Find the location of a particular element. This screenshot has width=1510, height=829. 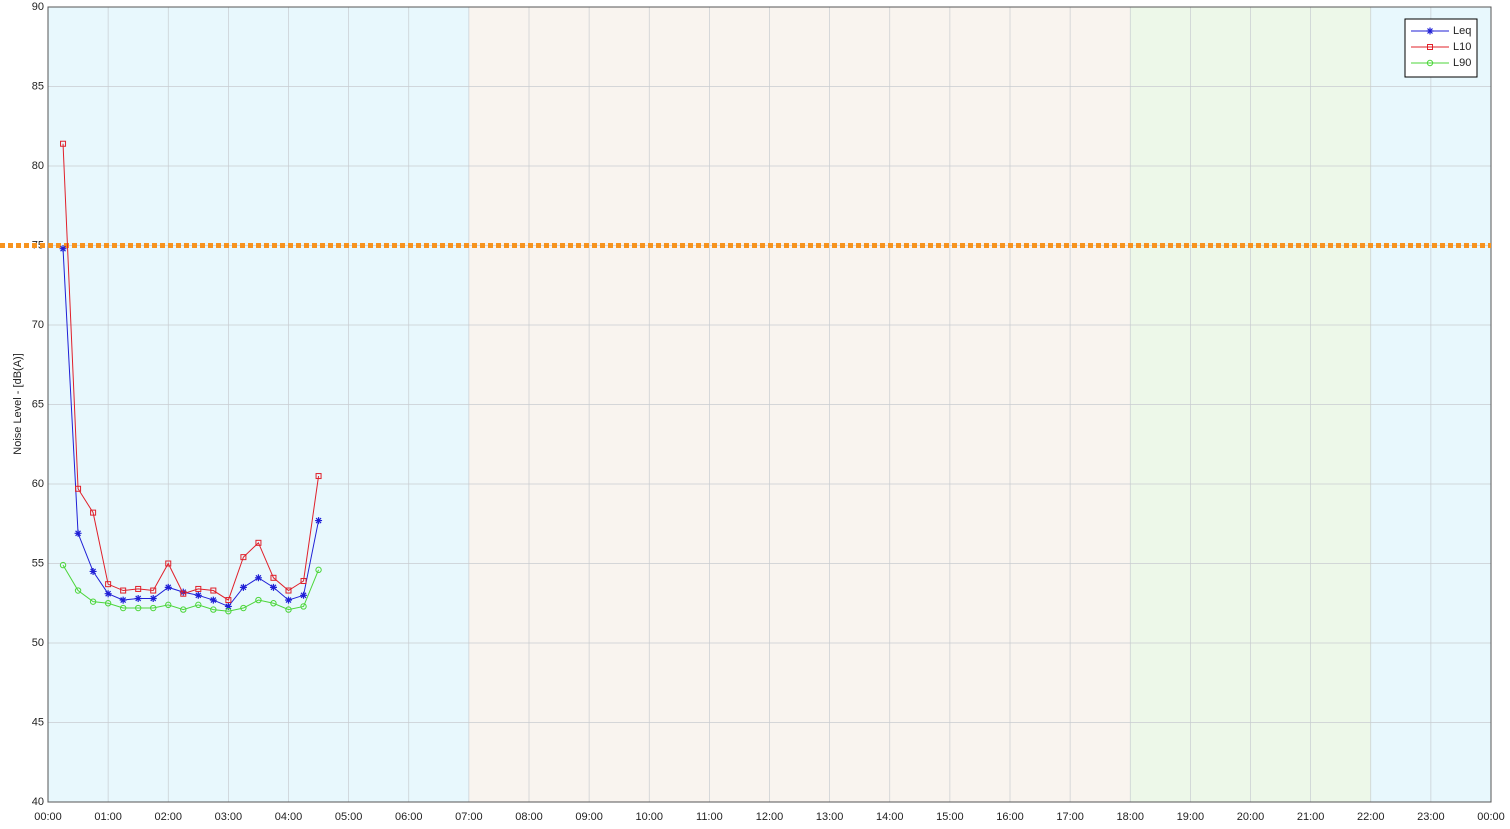

x-tick-label: 02:00 is located at coordinates (168, 817).